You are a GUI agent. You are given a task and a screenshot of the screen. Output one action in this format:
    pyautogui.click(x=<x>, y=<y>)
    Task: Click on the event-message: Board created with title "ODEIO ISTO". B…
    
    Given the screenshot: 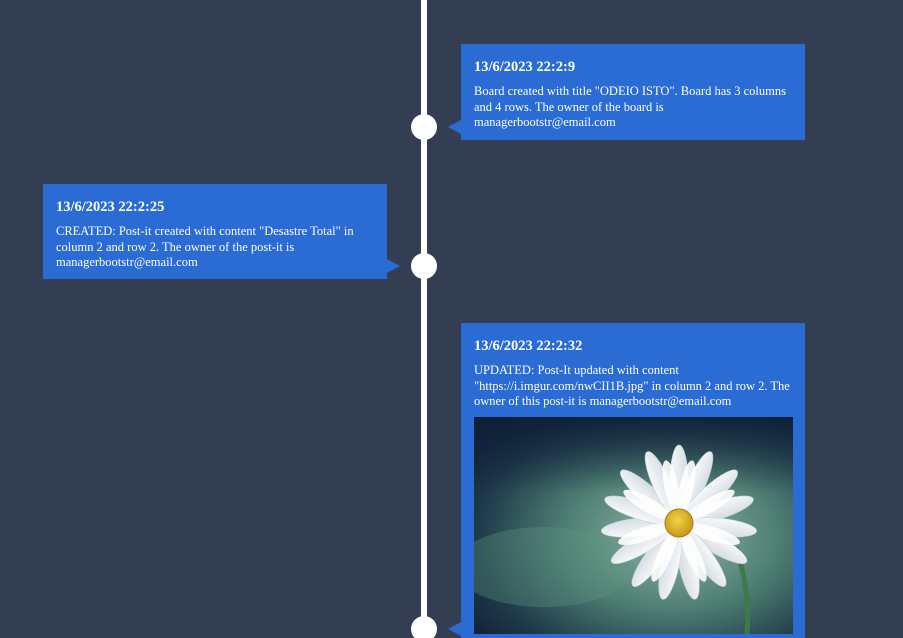 What is the action you would take?
    pyautogui.click(x=630, y=106)
    